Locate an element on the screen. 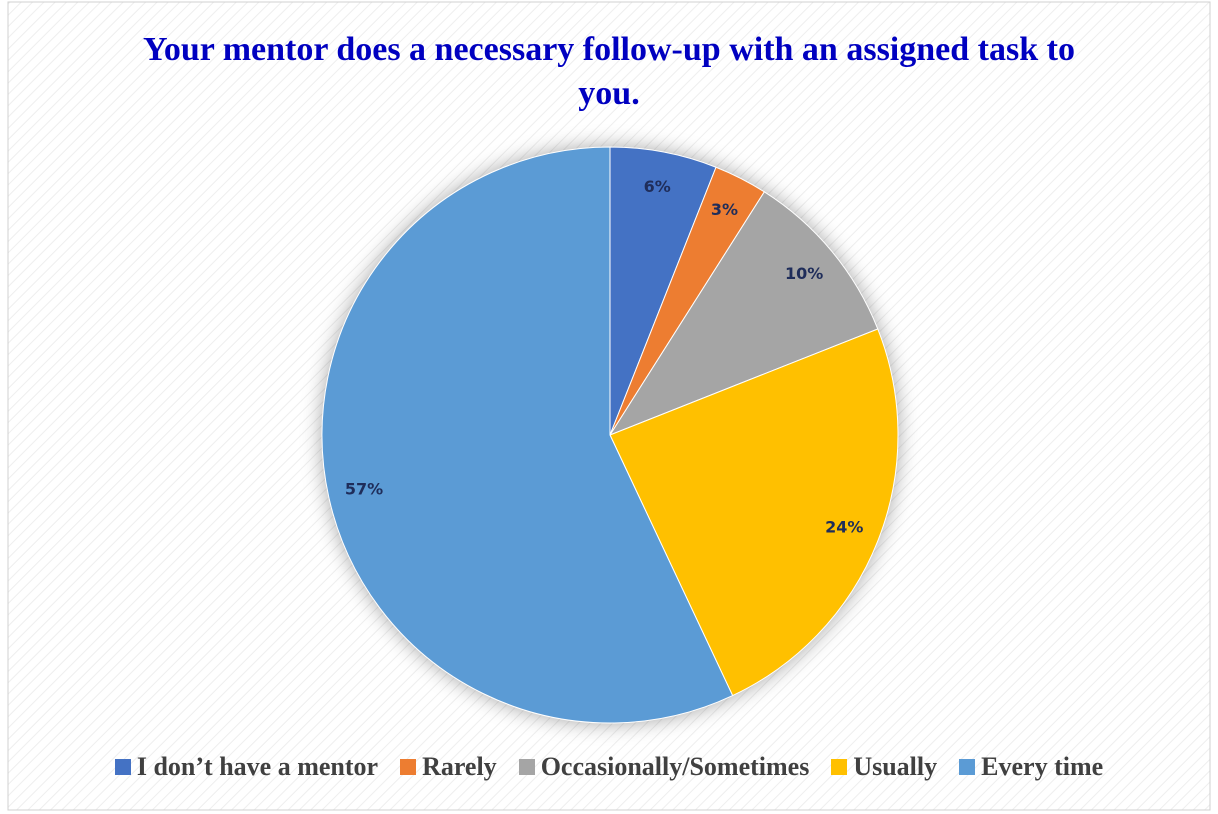 This screenshot has width=1218, height=814. data-label: 24% is located at coordinates (844, 526).